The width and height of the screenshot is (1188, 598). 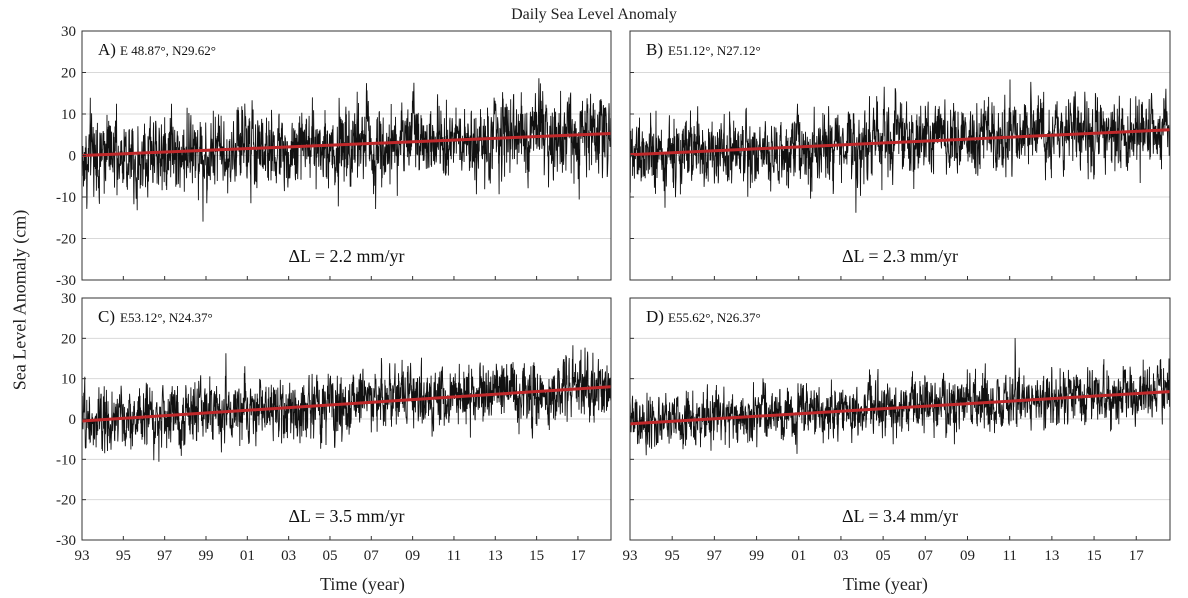 What do you see at coordinates (107, 49) in the screenshot?
I see `panel-label: A)` at bounding box center [107, 49].